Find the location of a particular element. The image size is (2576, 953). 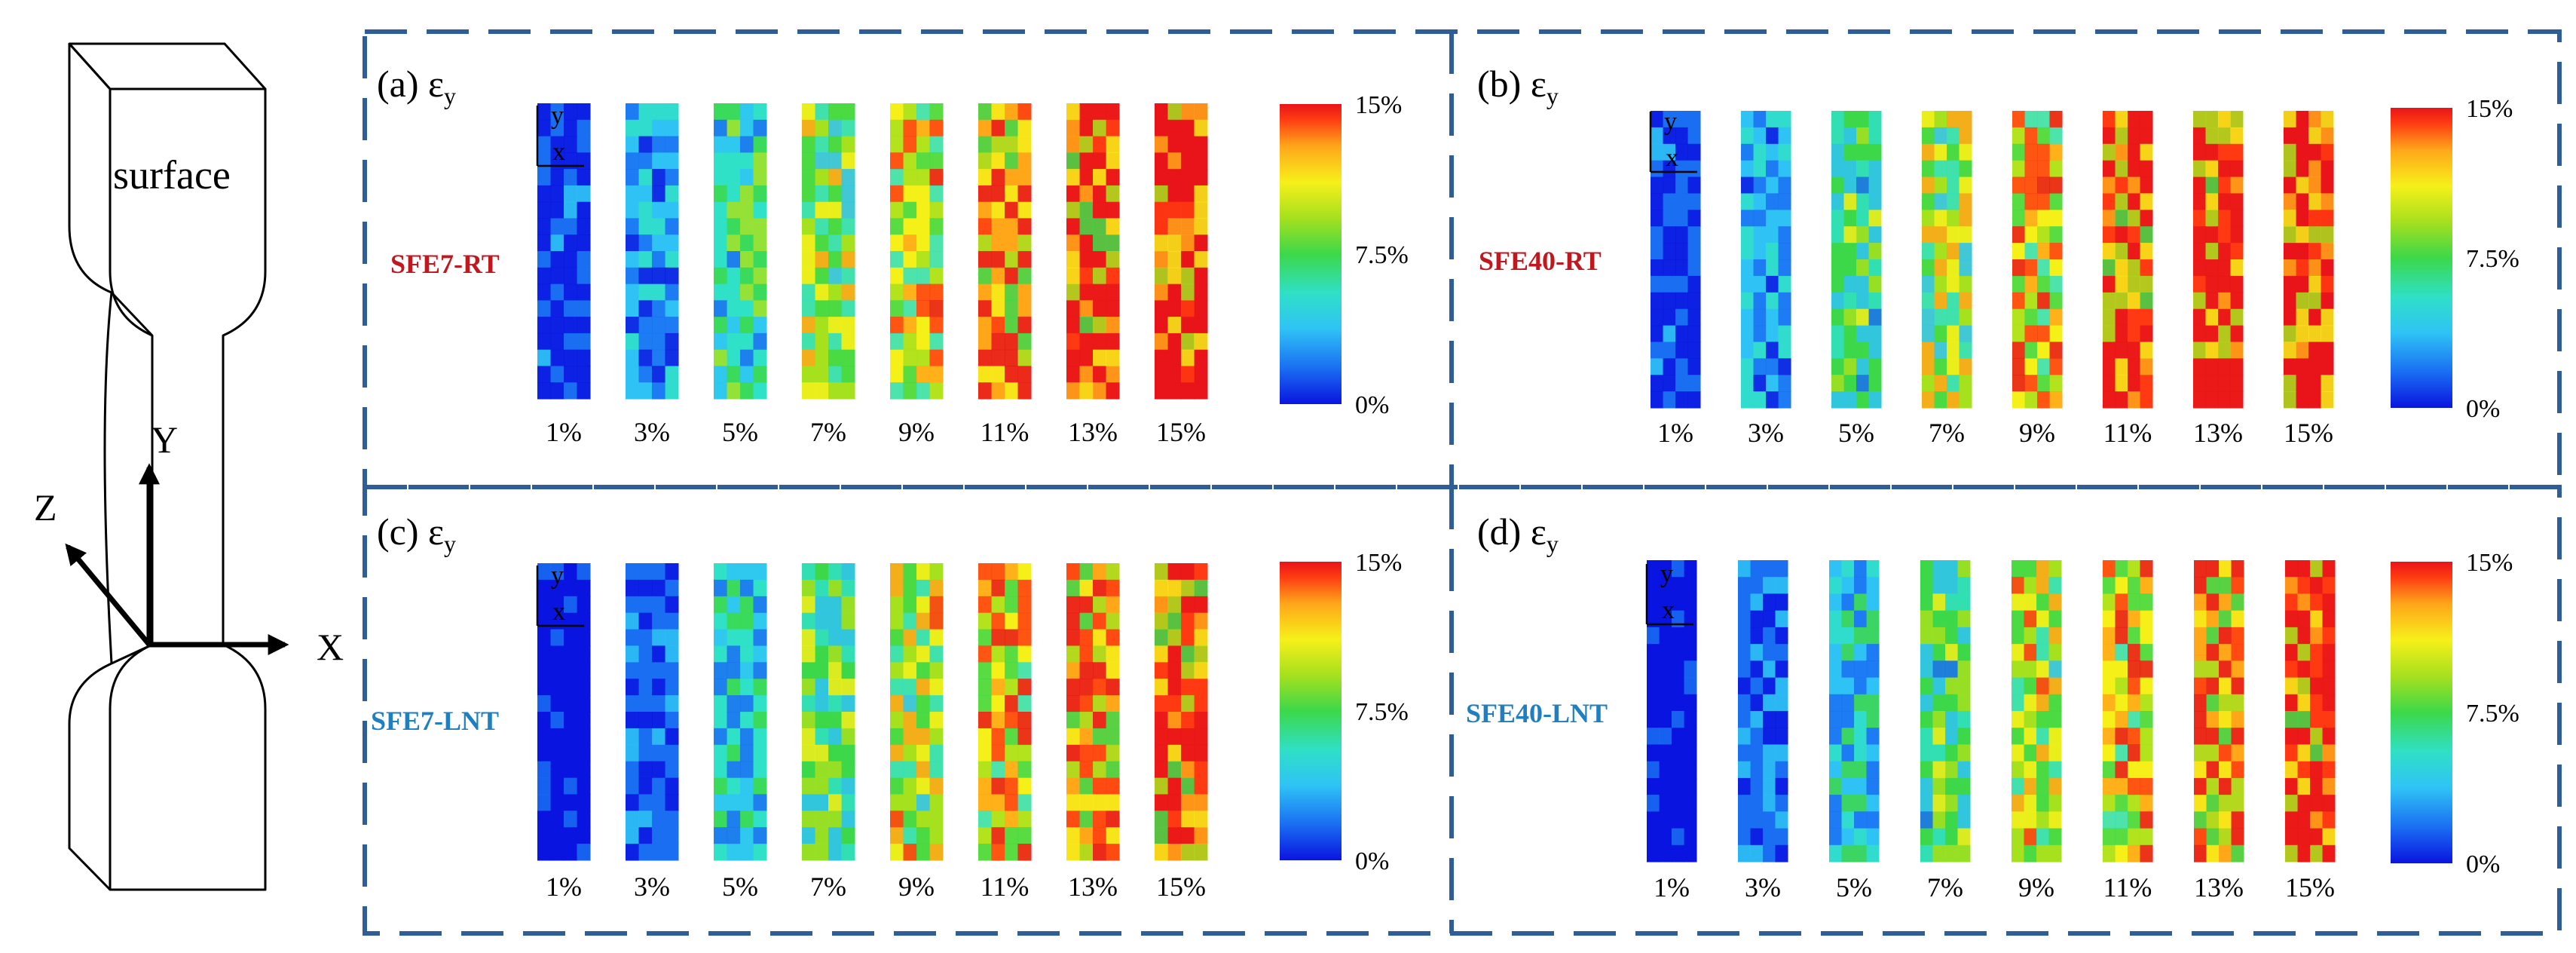

axis-y-label: Y is located at coordinates (165, 439).